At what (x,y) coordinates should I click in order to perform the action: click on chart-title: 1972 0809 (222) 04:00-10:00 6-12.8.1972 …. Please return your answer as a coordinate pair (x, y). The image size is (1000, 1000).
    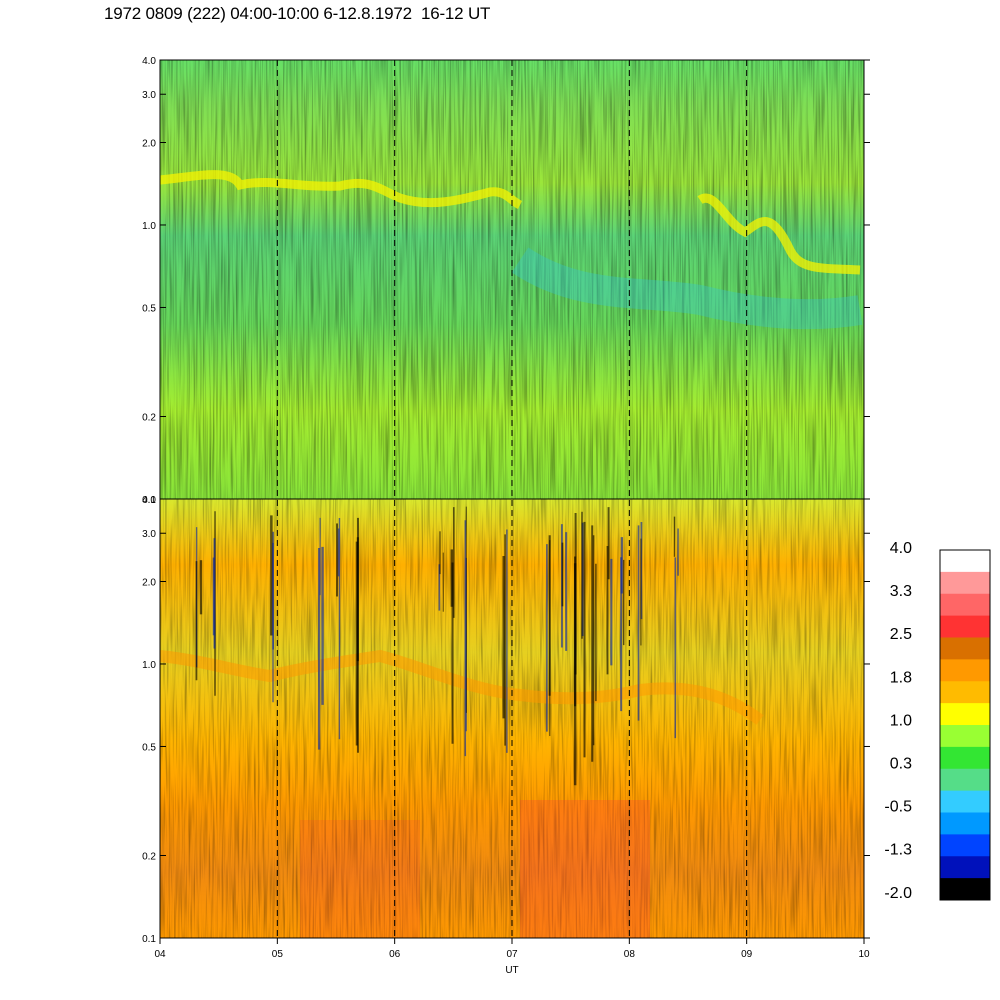
    Looking at the image, I should click on (297, 13).